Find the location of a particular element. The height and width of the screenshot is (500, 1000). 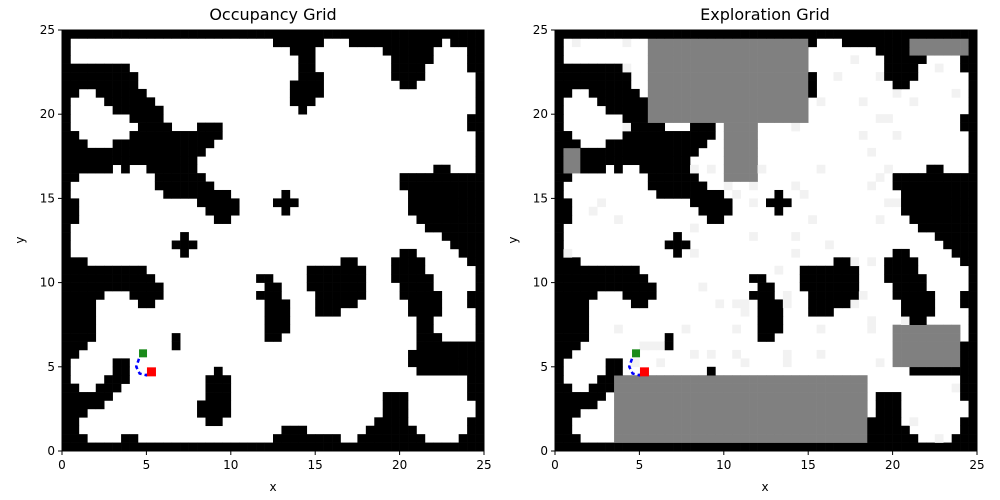

y-tick-label: 0 is located at coordinates (544, 451).